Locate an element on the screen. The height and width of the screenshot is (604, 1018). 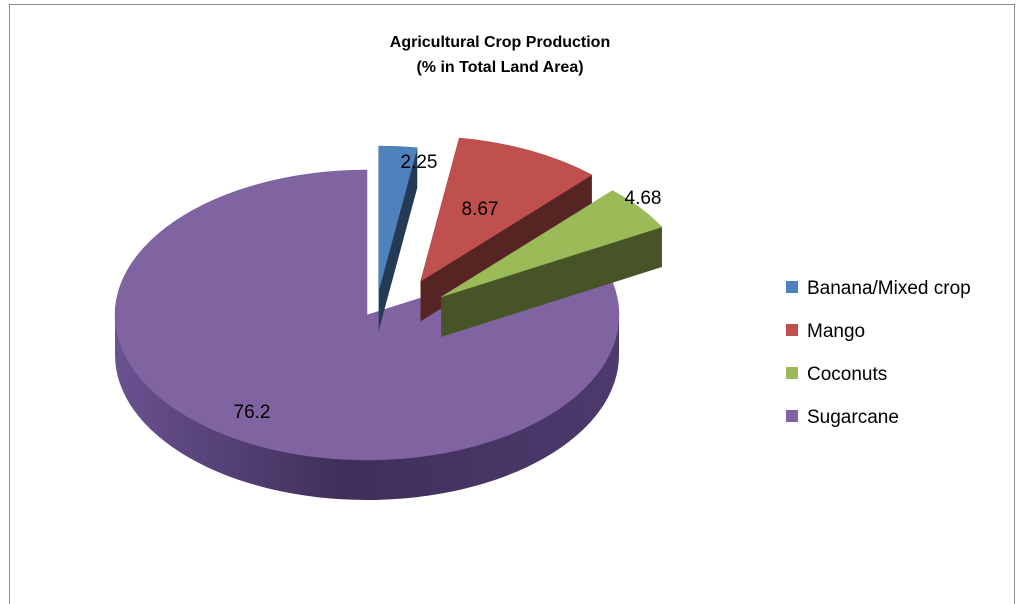
chart-subtitle: (% in Total Land Area) is located at coordinates (499, 67).